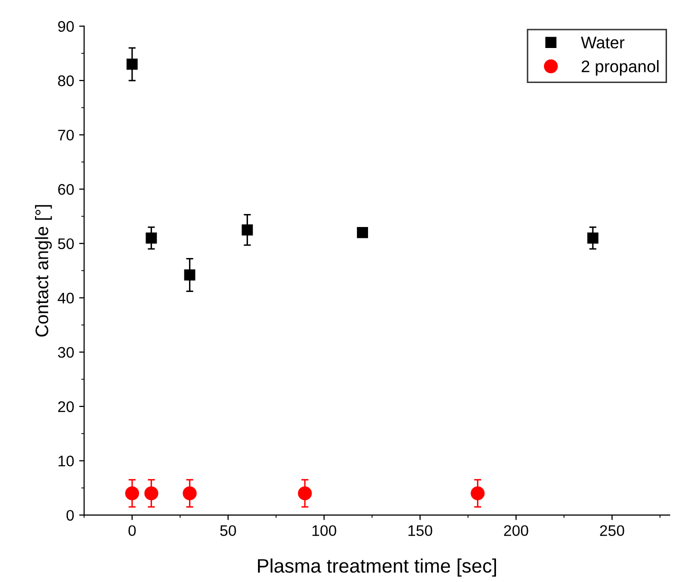 Image resolution: width=673 pixels, height=582 pixels. I want to click on y-tick-label: 80, so click(66, 80).